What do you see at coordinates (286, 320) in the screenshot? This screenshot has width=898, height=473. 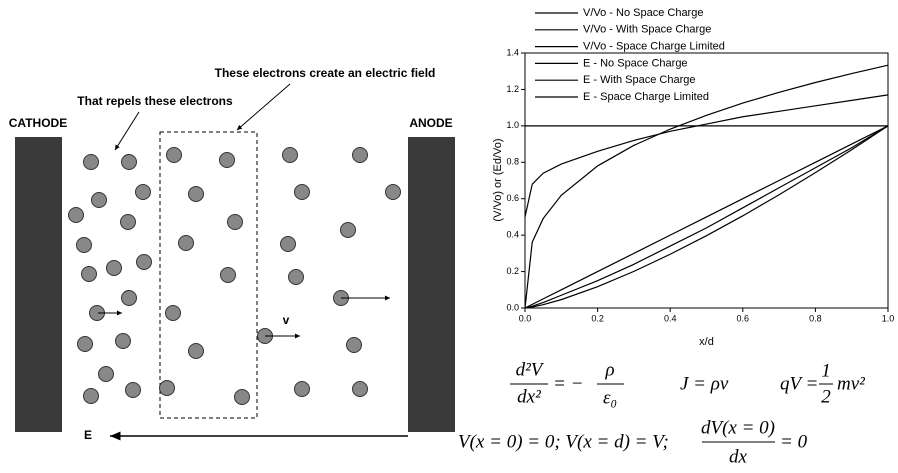 I see `velocity-label: v` at bounding box center [286, 320].